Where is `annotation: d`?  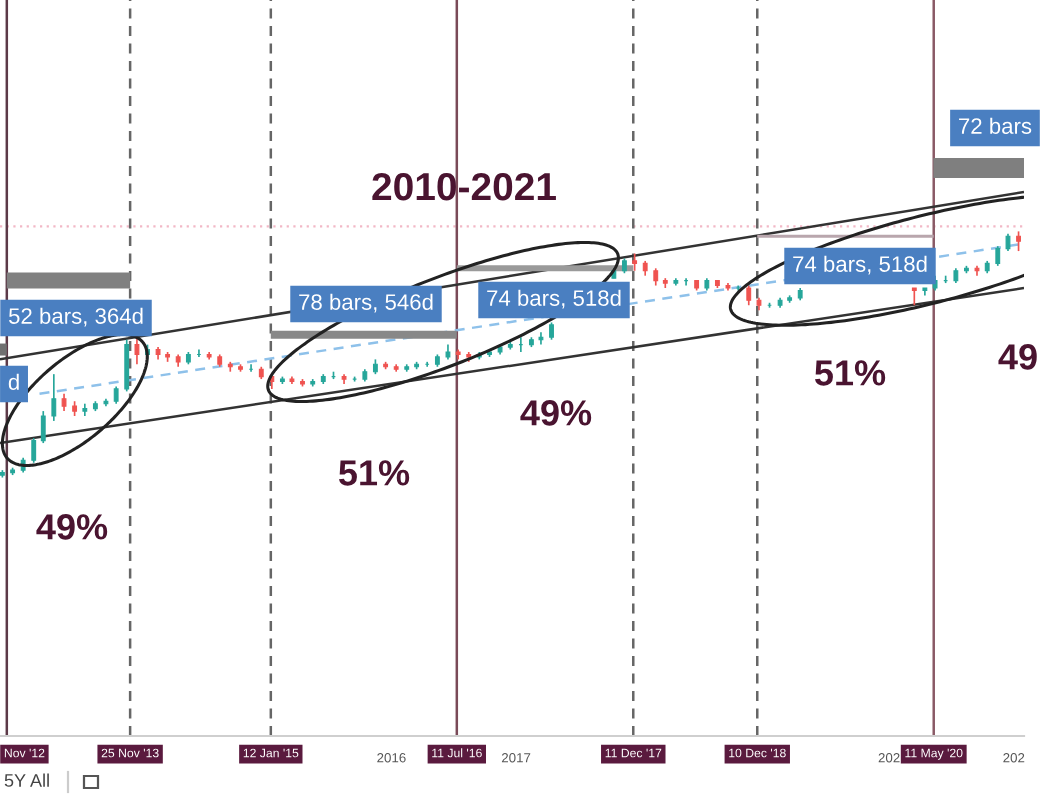 annotation: d is located at coordinates (13, 381).